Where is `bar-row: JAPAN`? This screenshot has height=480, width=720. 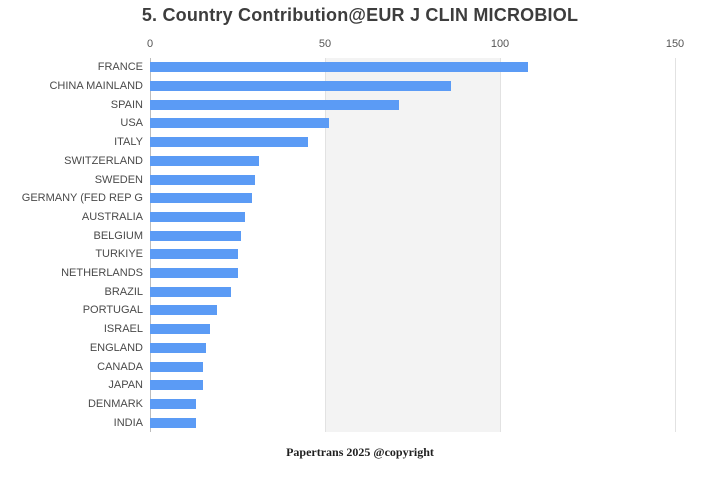
bar-row: JAPAN is located at coordinates (391, 385).